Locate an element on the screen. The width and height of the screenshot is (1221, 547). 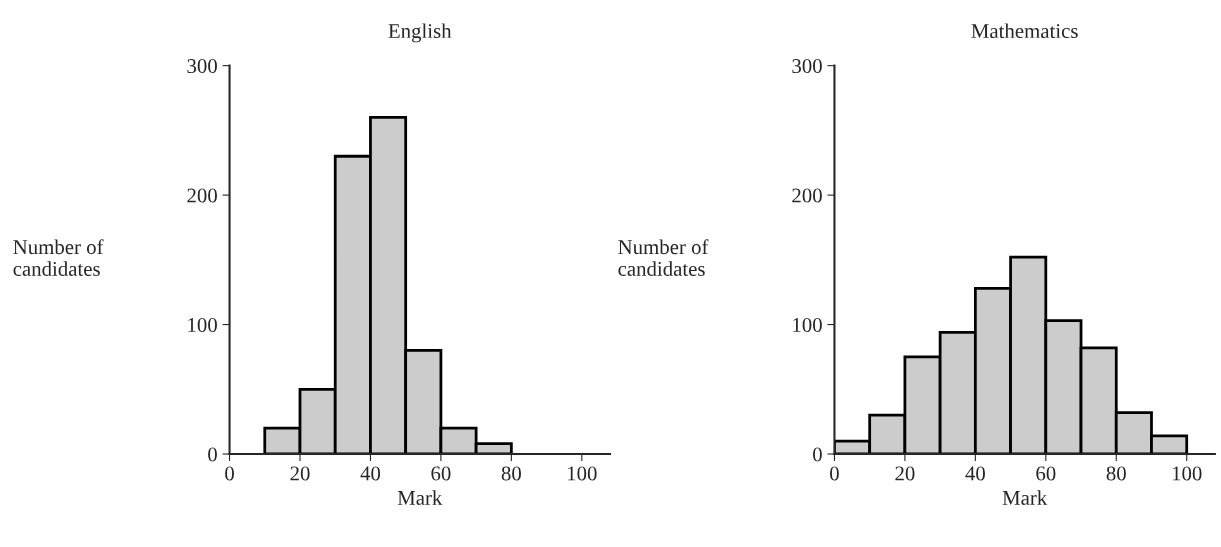
chart-title: English is located at coordinates (420, 33).